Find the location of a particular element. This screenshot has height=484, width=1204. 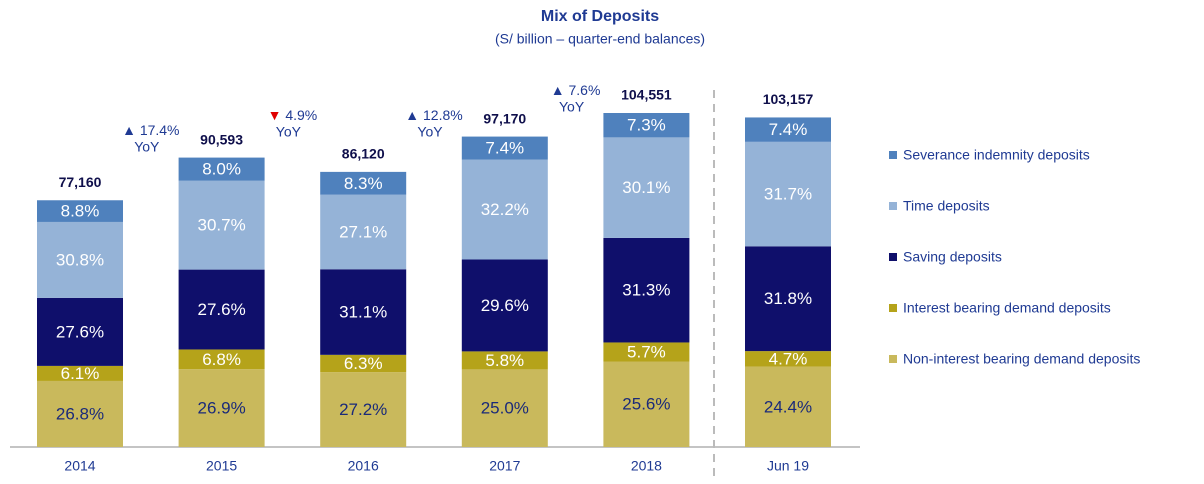

yoy-annotation: ▲ 12.8% is located at coordinates (433, 115).